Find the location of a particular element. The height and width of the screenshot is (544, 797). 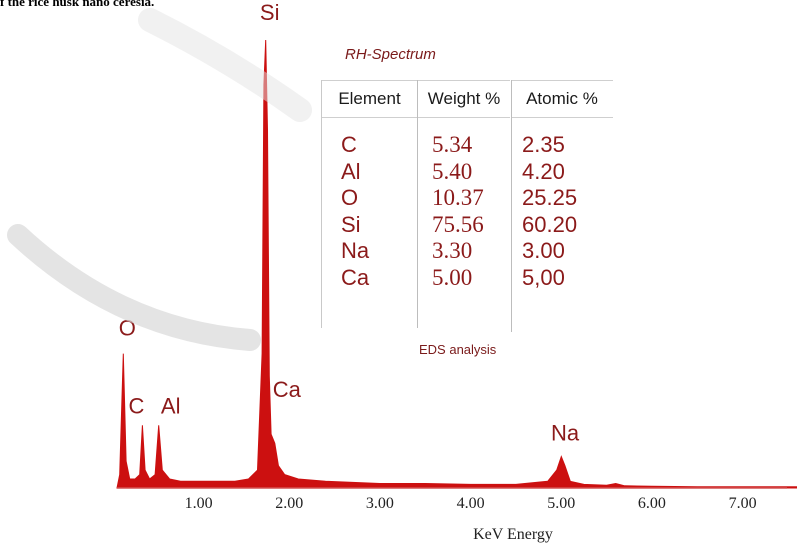

x-tick-label: 4.00 is located at coordinates (471, 503).